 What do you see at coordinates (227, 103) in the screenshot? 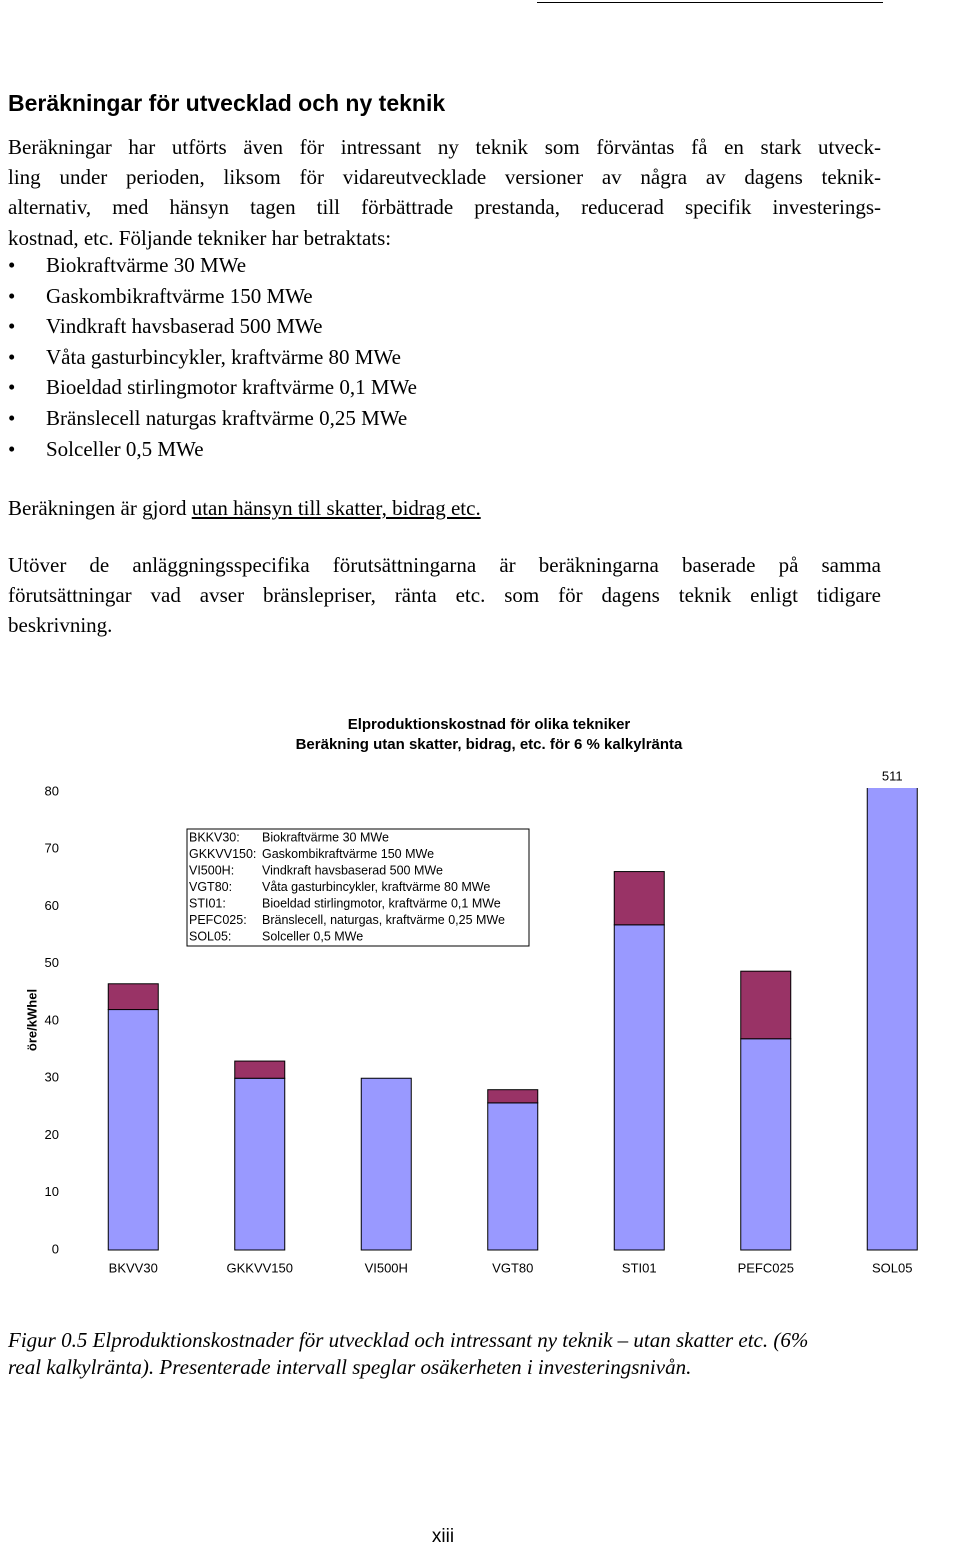
I see `heading: Beräkningar för utvecklad och ny teknik` at bounding box center [227, 103].